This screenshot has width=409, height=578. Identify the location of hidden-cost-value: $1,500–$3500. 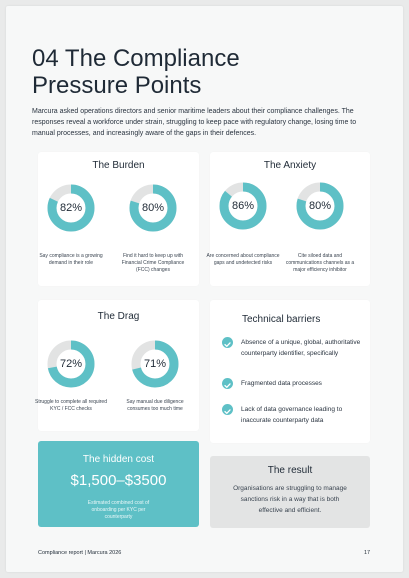
(118, 480).